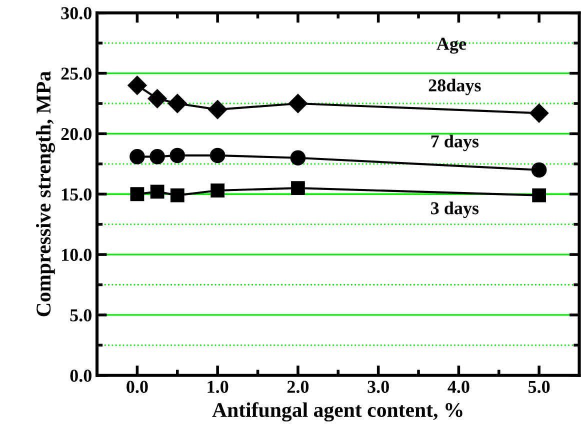 The width and height of the screenshot is (581, 429). What do you see at coordinates (77, 194) in the screenshot?
I see `y-tick-label: 15.0` at bounding box center [77, 194].